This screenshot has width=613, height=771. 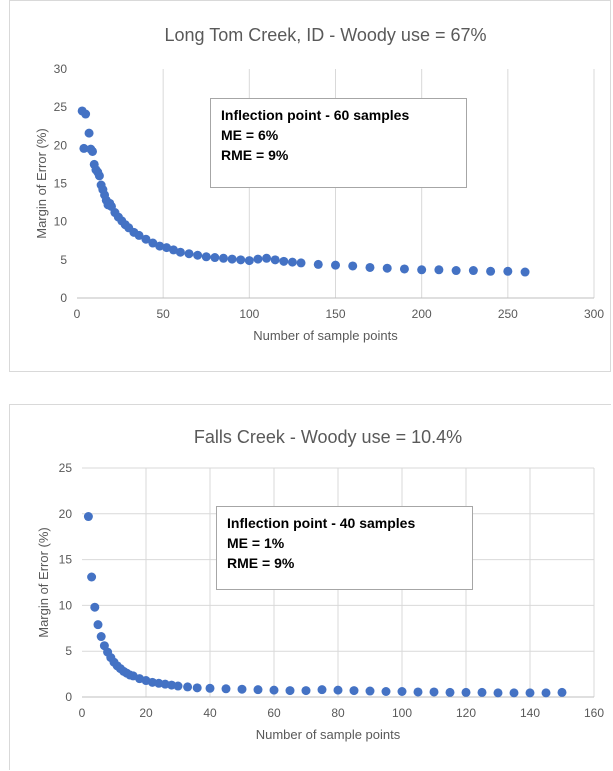 I want to click on y-tick-label: 30, so click(x=61, y=69).